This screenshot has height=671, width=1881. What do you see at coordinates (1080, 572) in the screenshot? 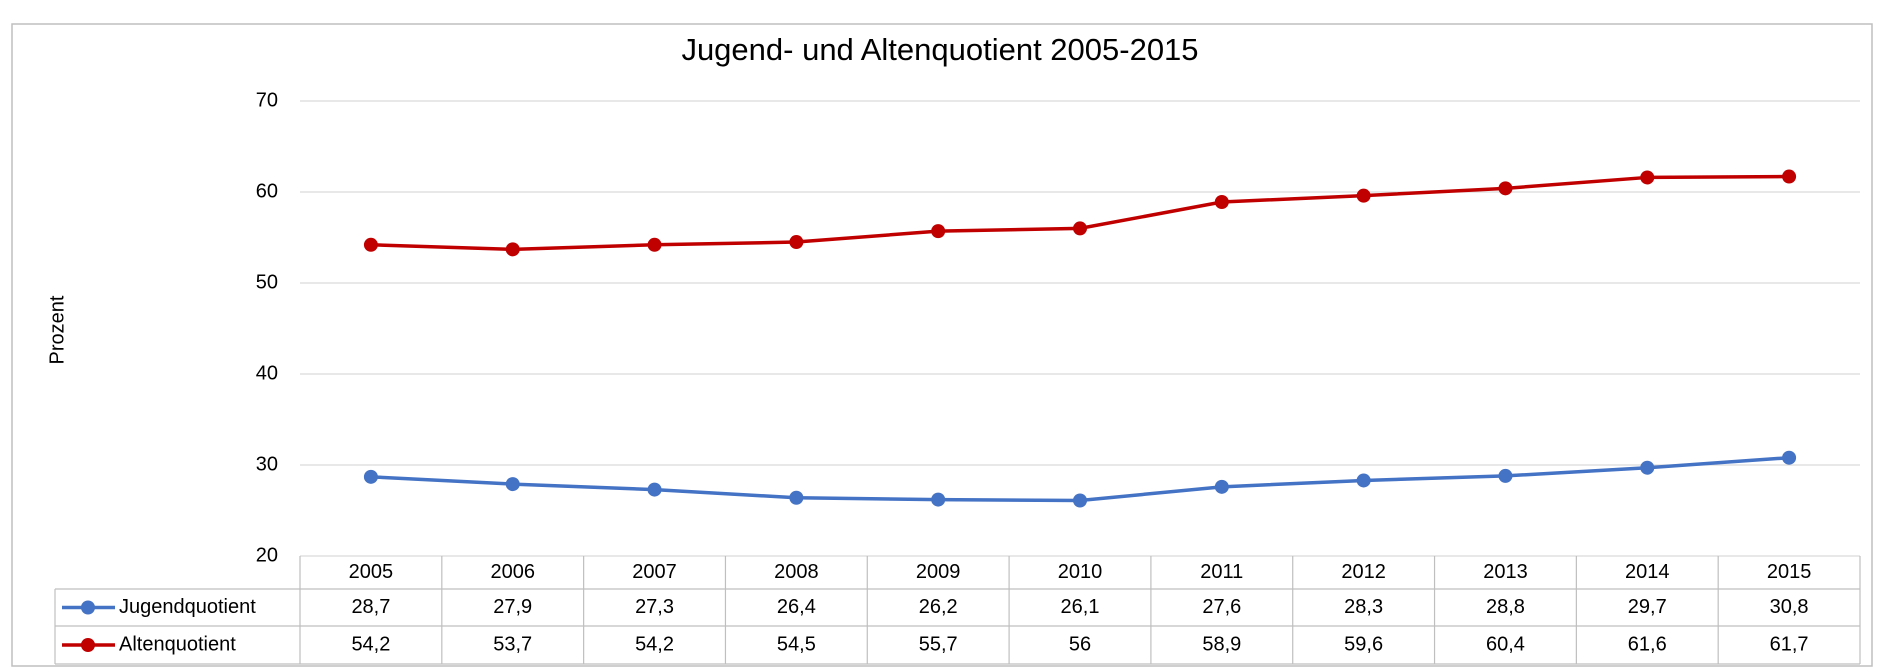
I see `x-tick-label: 2010` at bounding box center [1080, 572].